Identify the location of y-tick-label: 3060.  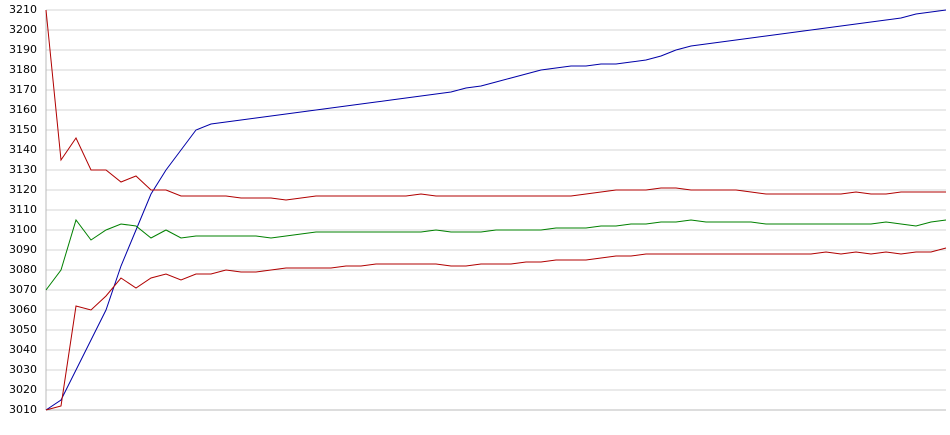
(23, 309).